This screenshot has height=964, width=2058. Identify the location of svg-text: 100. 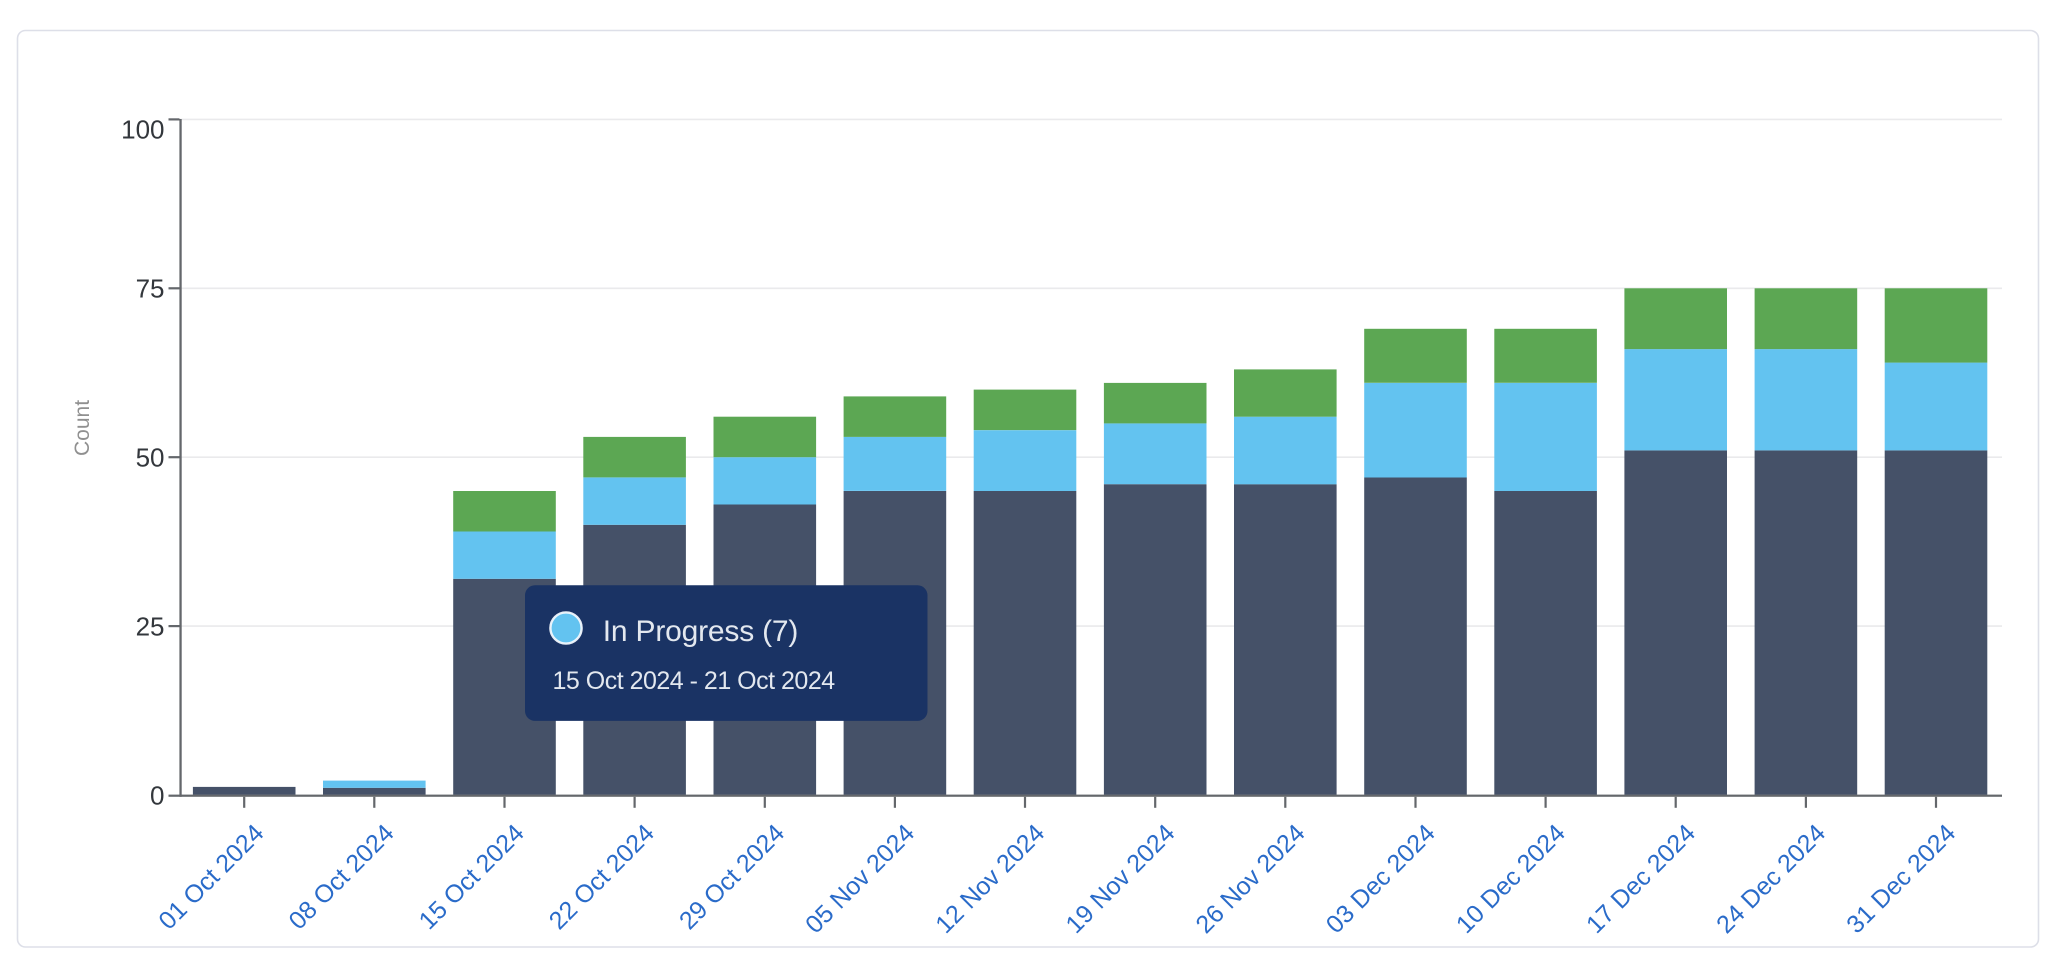
(142, 129).